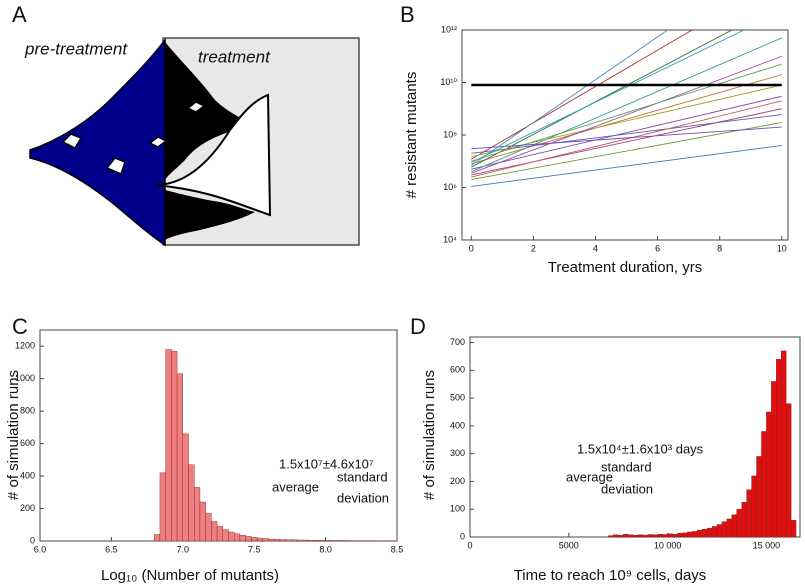 This screenshot has width=805, height=587. I want to click on x-tick-label: 8, so click(719, 248).